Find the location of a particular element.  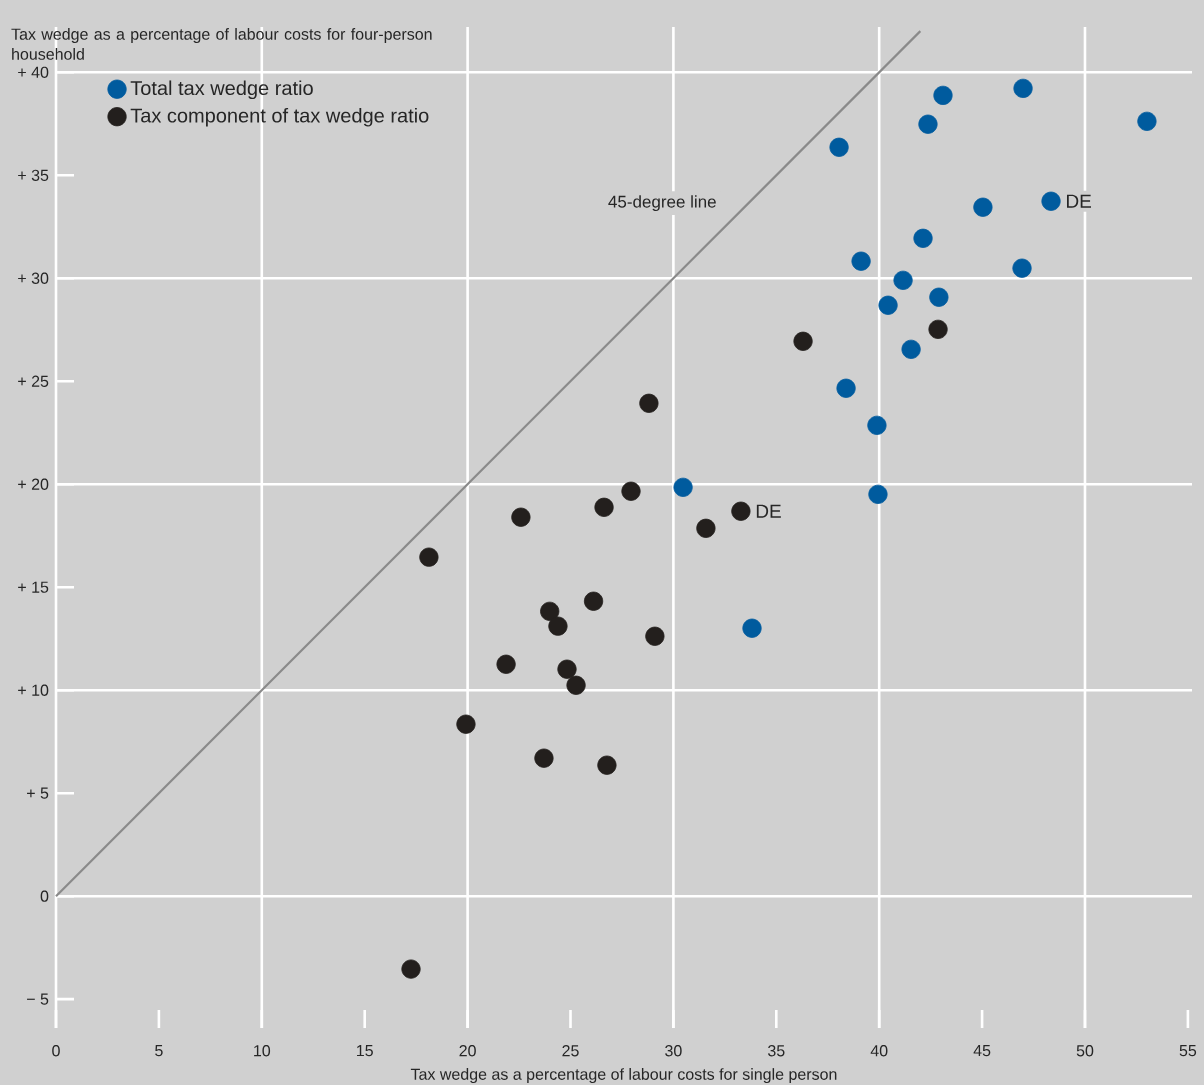

y-tick-label: − 5 is located at coordinates (38, 999).